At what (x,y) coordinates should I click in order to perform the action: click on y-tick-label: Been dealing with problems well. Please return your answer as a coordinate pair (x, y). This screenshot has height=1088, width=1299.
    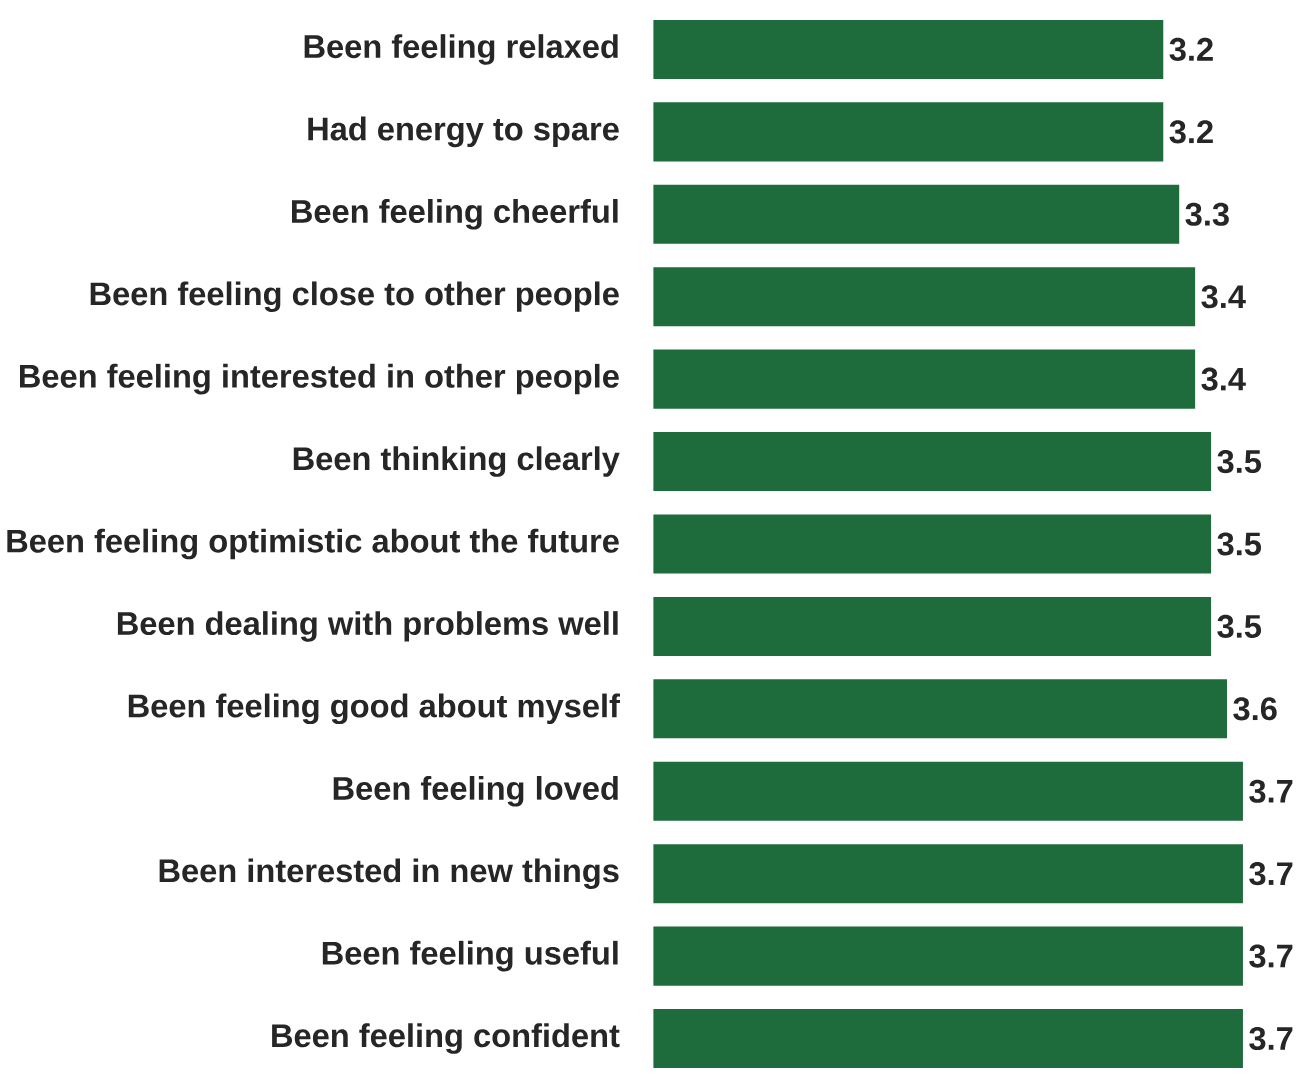
    Looking at the image, I should click on (367, 626).